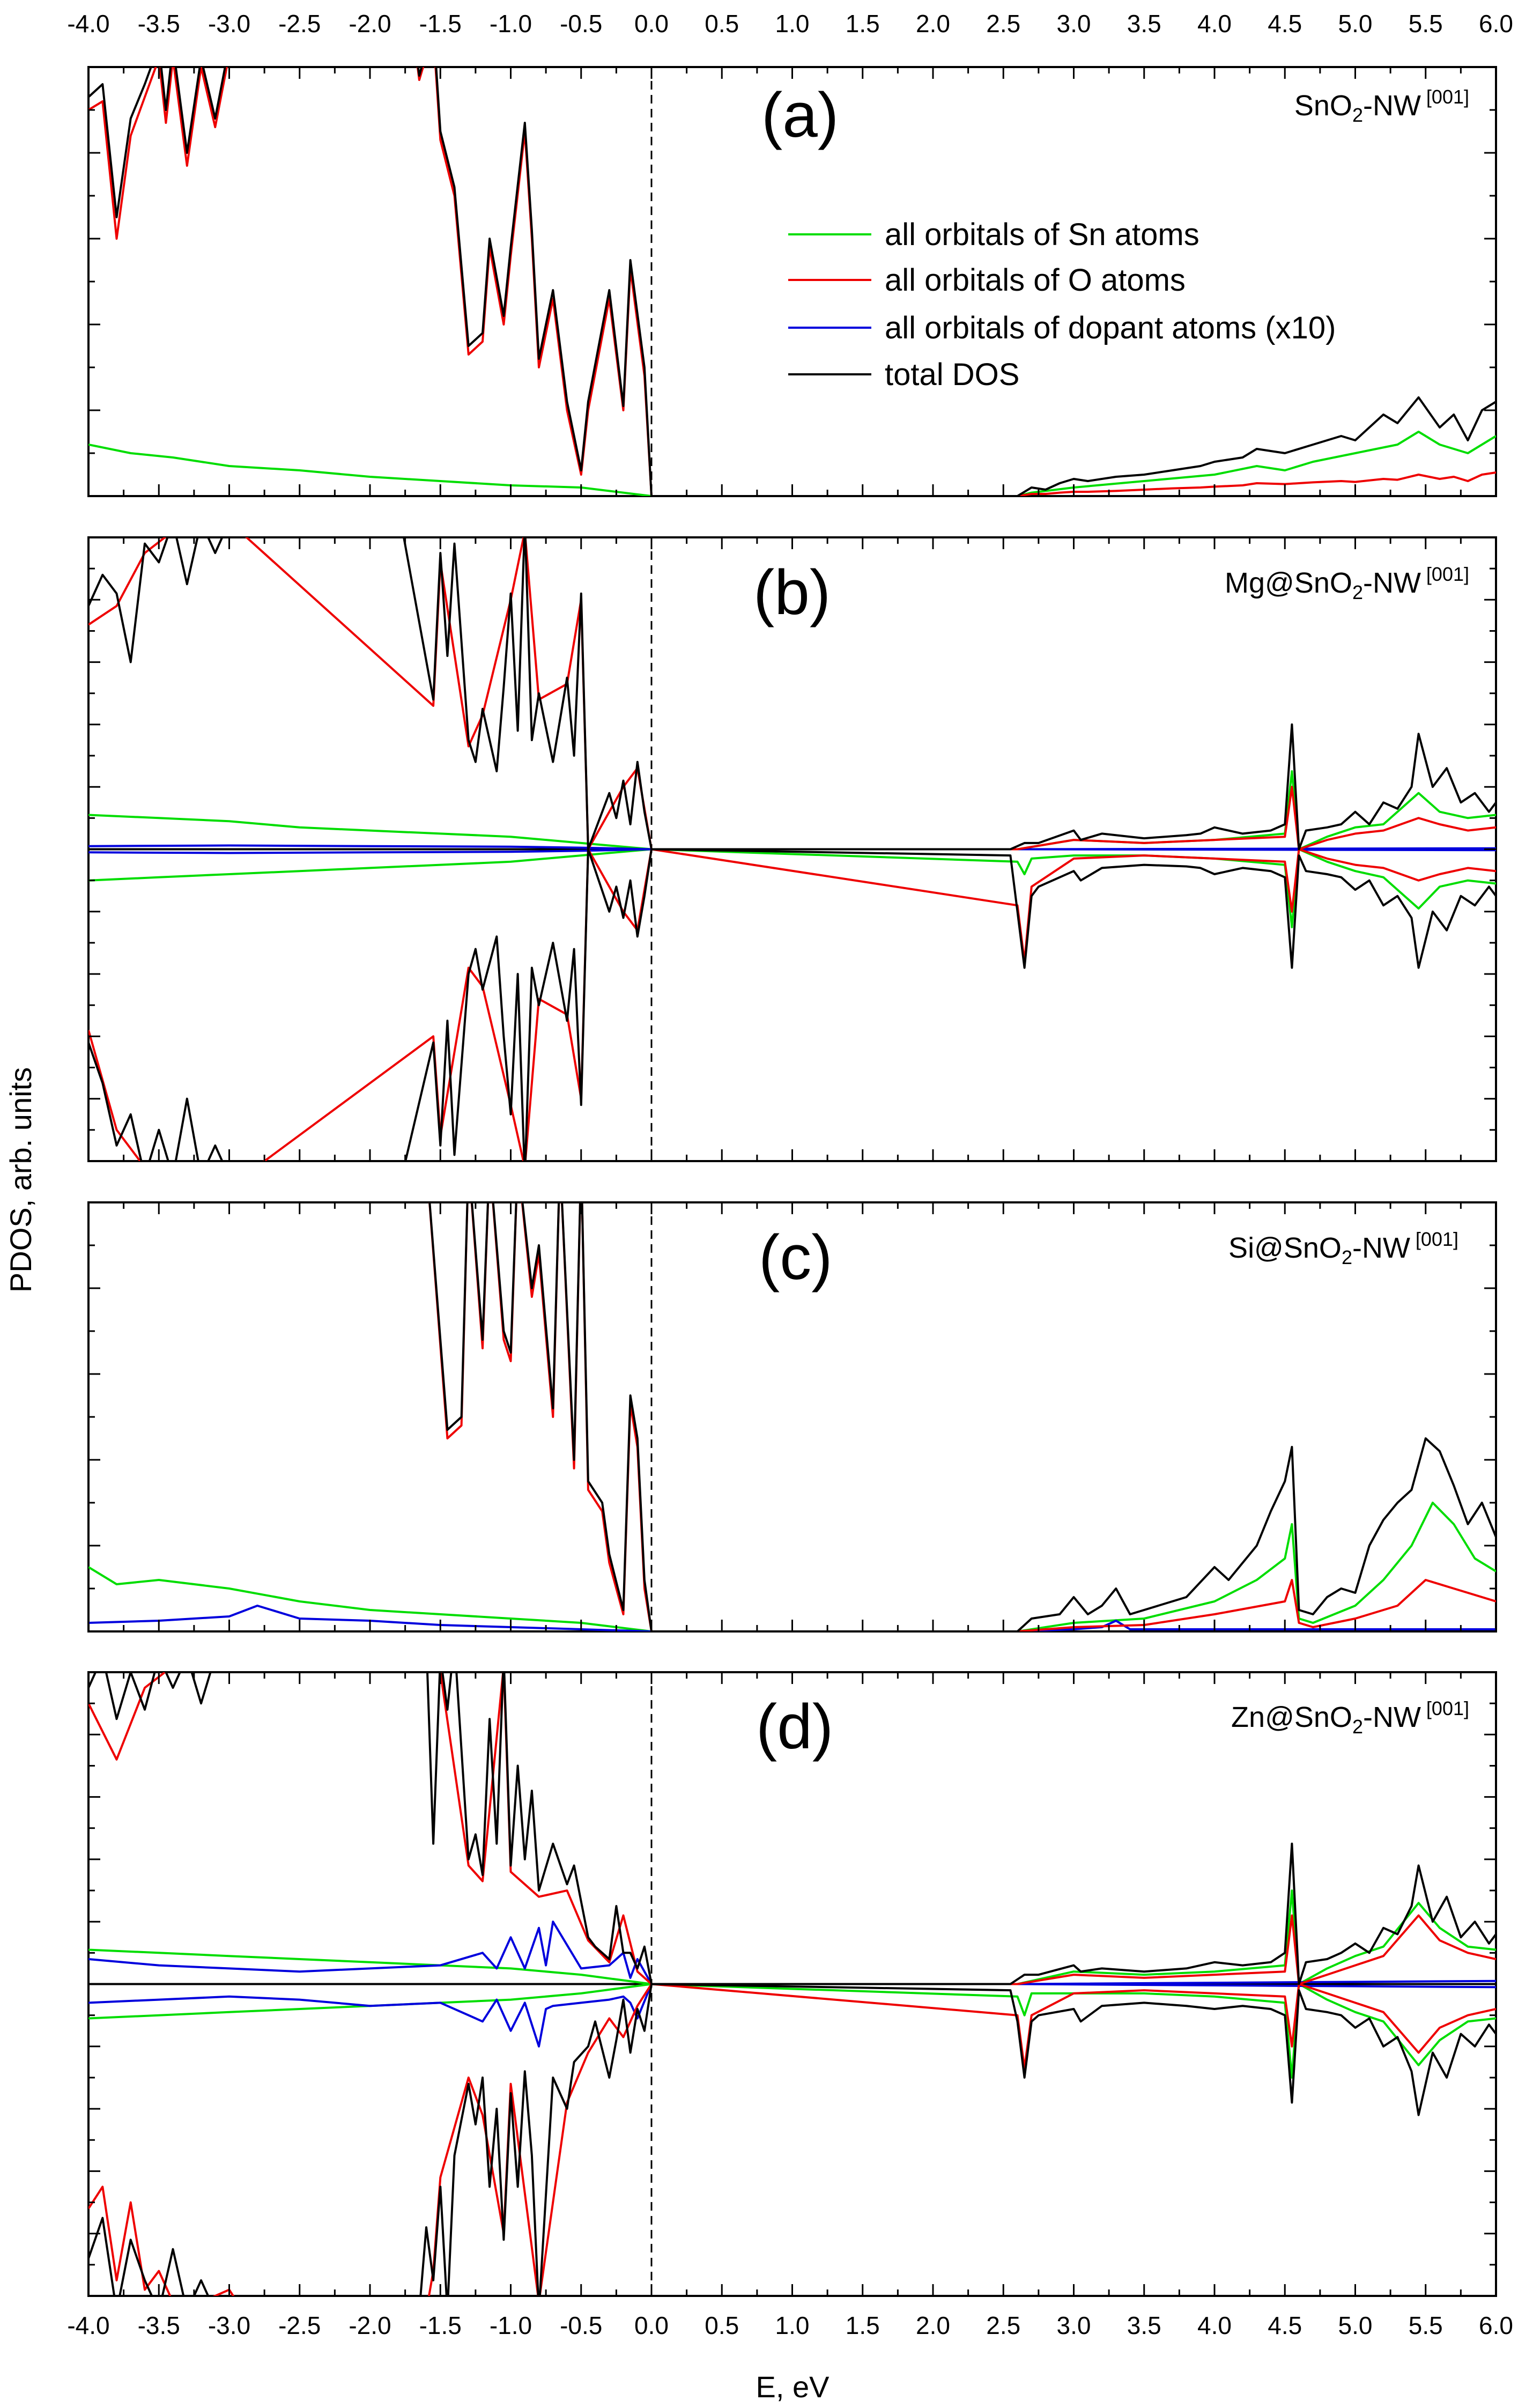 This screenshot has height=2408, width=1533. I want to click on series-line-all-orbitals-of-sn-atoms-spin-down, so click(792, 888).